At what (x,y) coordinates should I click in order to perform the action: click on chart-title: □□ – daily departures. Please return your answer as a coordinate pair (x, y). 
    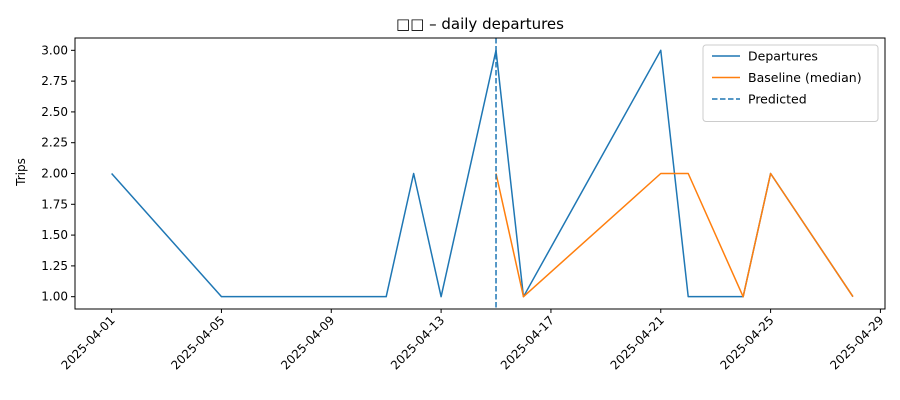
    Looking at the image, I should click on (480, 24).